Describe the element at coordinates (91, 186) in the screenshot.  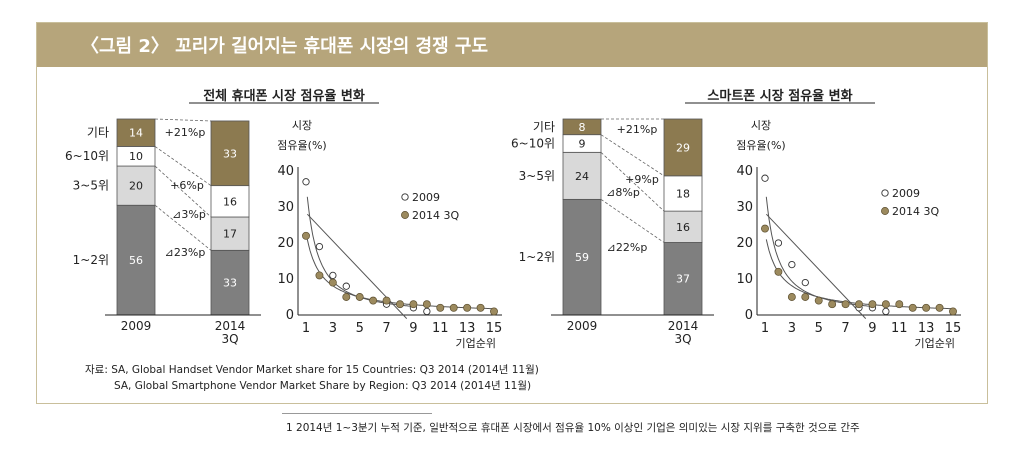
I see `handset-bars-segment-label-1: 3~5위` at that location.